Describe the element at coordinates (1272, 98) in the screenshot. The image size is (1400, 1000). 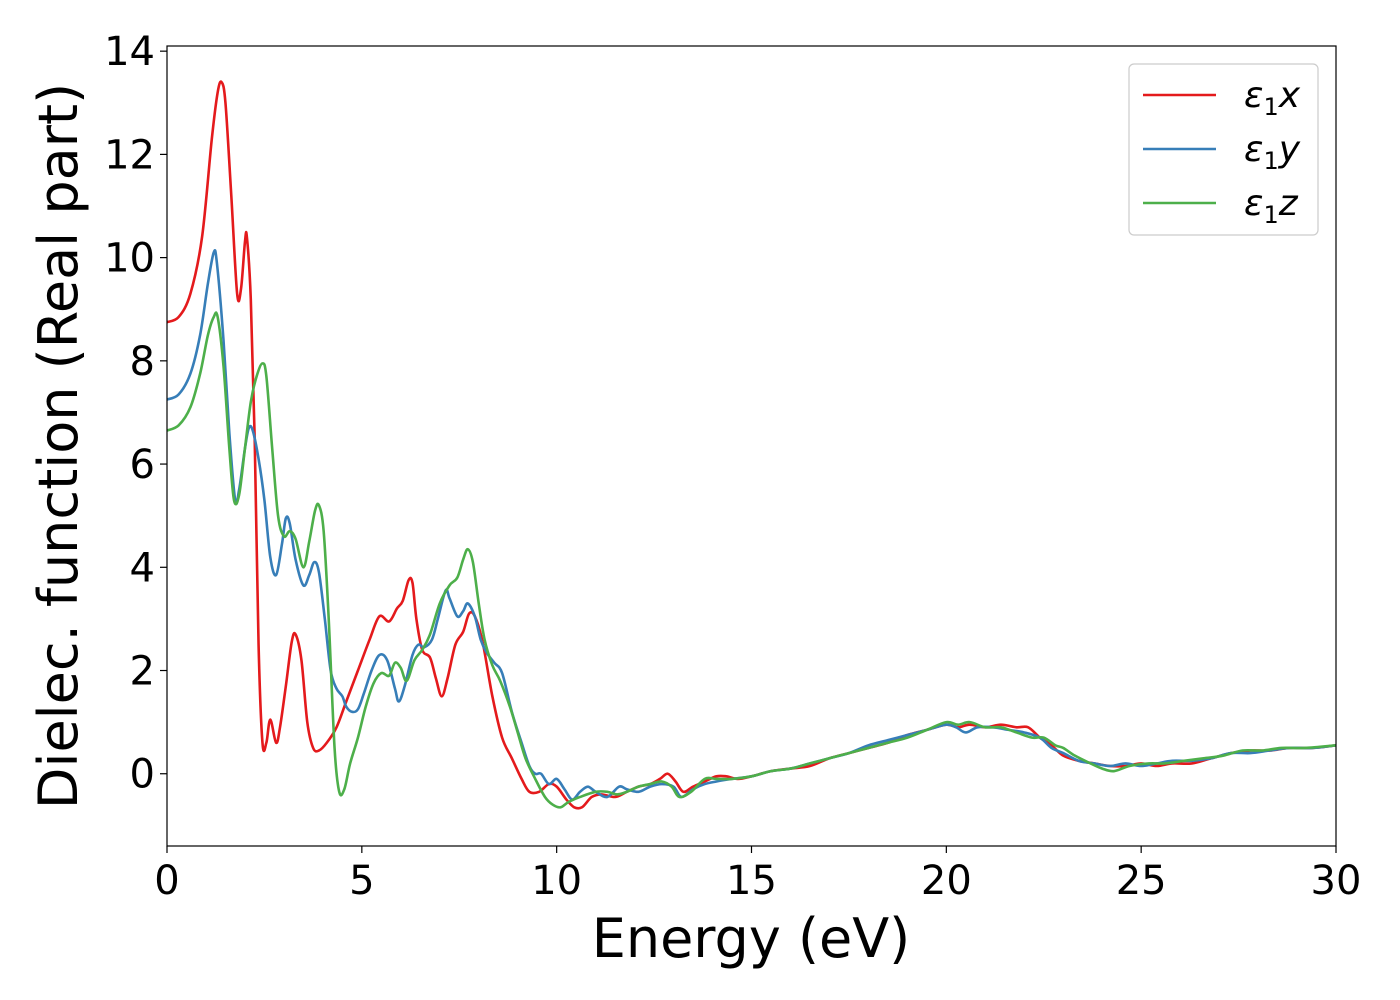
I see `legend-entry: ε1x` at that location.